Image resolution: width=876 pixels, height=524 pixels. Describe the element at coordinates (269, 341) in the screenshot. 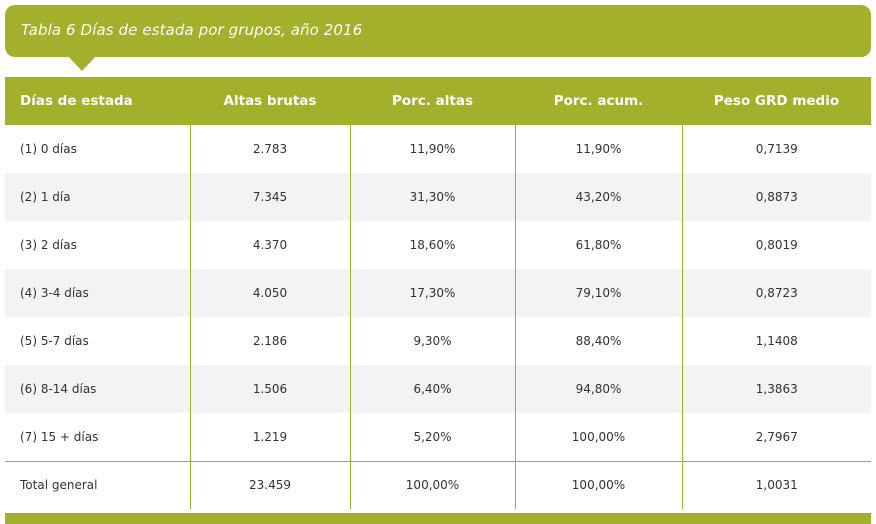

I see `cell-altas-brutas: 2.186` at that location.